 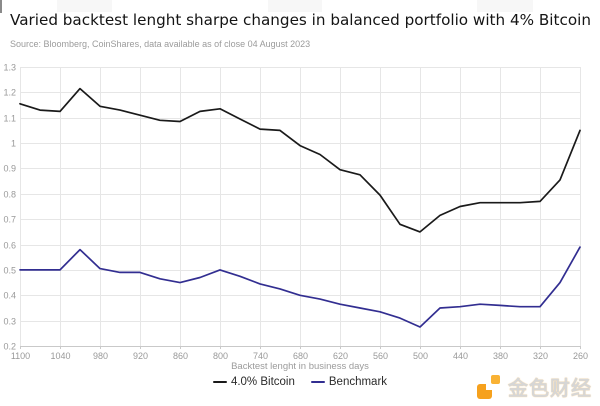 What do you see at coordinates (300, 356) in the screenshot?
I see `x-tick-label: 680` at bounding box center [300, 356].